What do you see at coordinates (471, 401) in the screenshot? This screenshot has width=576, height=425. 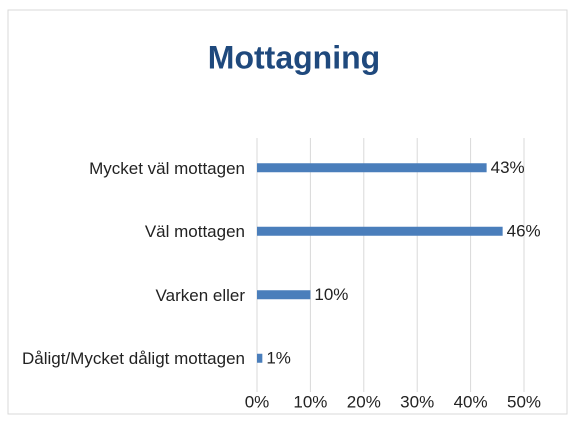 I see `x-tick-label: 40%` at bounding box center [471, 401].